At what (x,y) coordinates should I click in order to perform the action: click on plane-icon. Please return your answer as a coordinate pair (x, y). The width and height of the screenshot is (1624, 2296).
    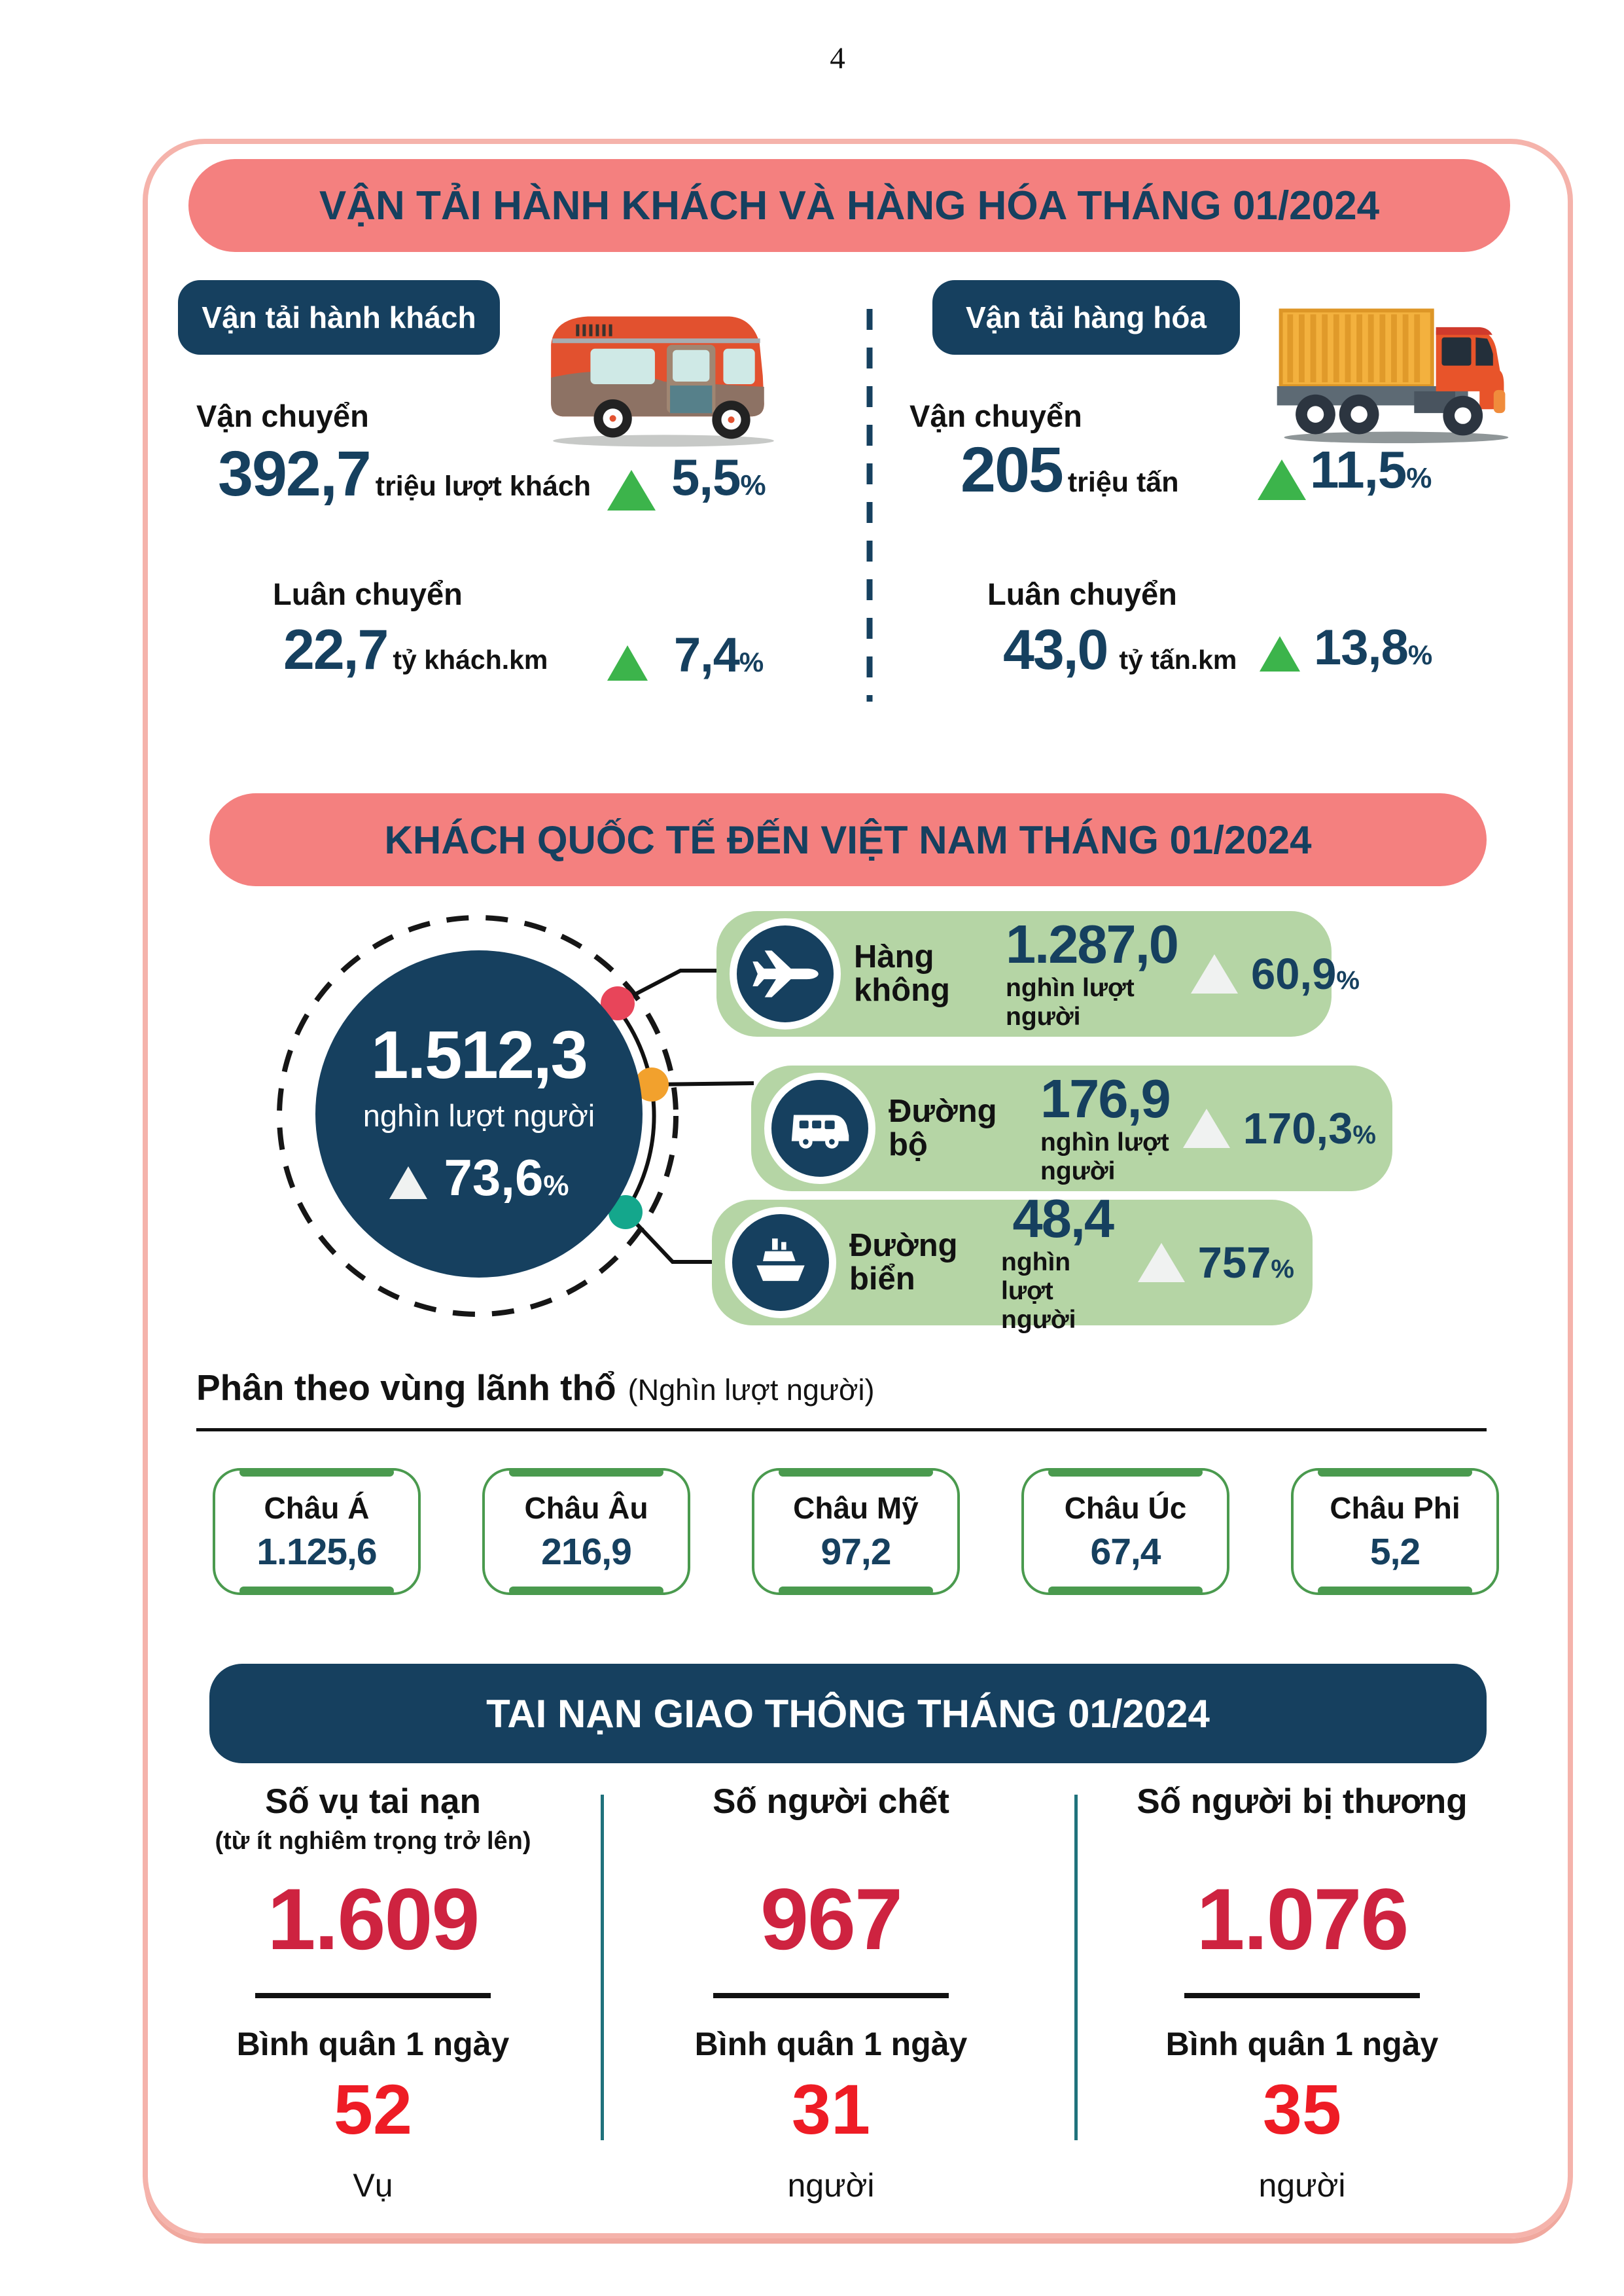
    Looking at the image, I should click on (785, 974).